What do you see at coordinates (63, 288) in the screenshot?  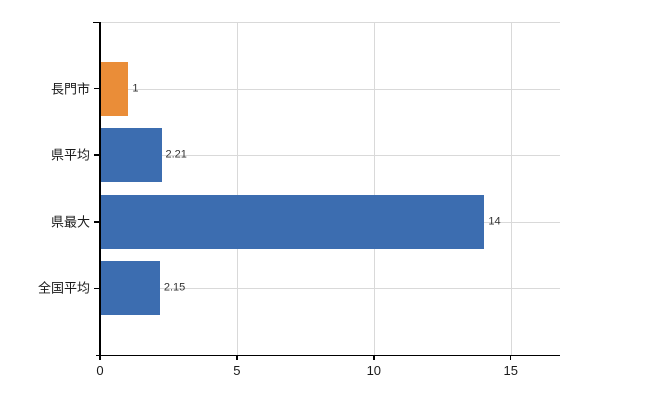 I see `category-label: 全国平均` at bounding box center [63, 288].